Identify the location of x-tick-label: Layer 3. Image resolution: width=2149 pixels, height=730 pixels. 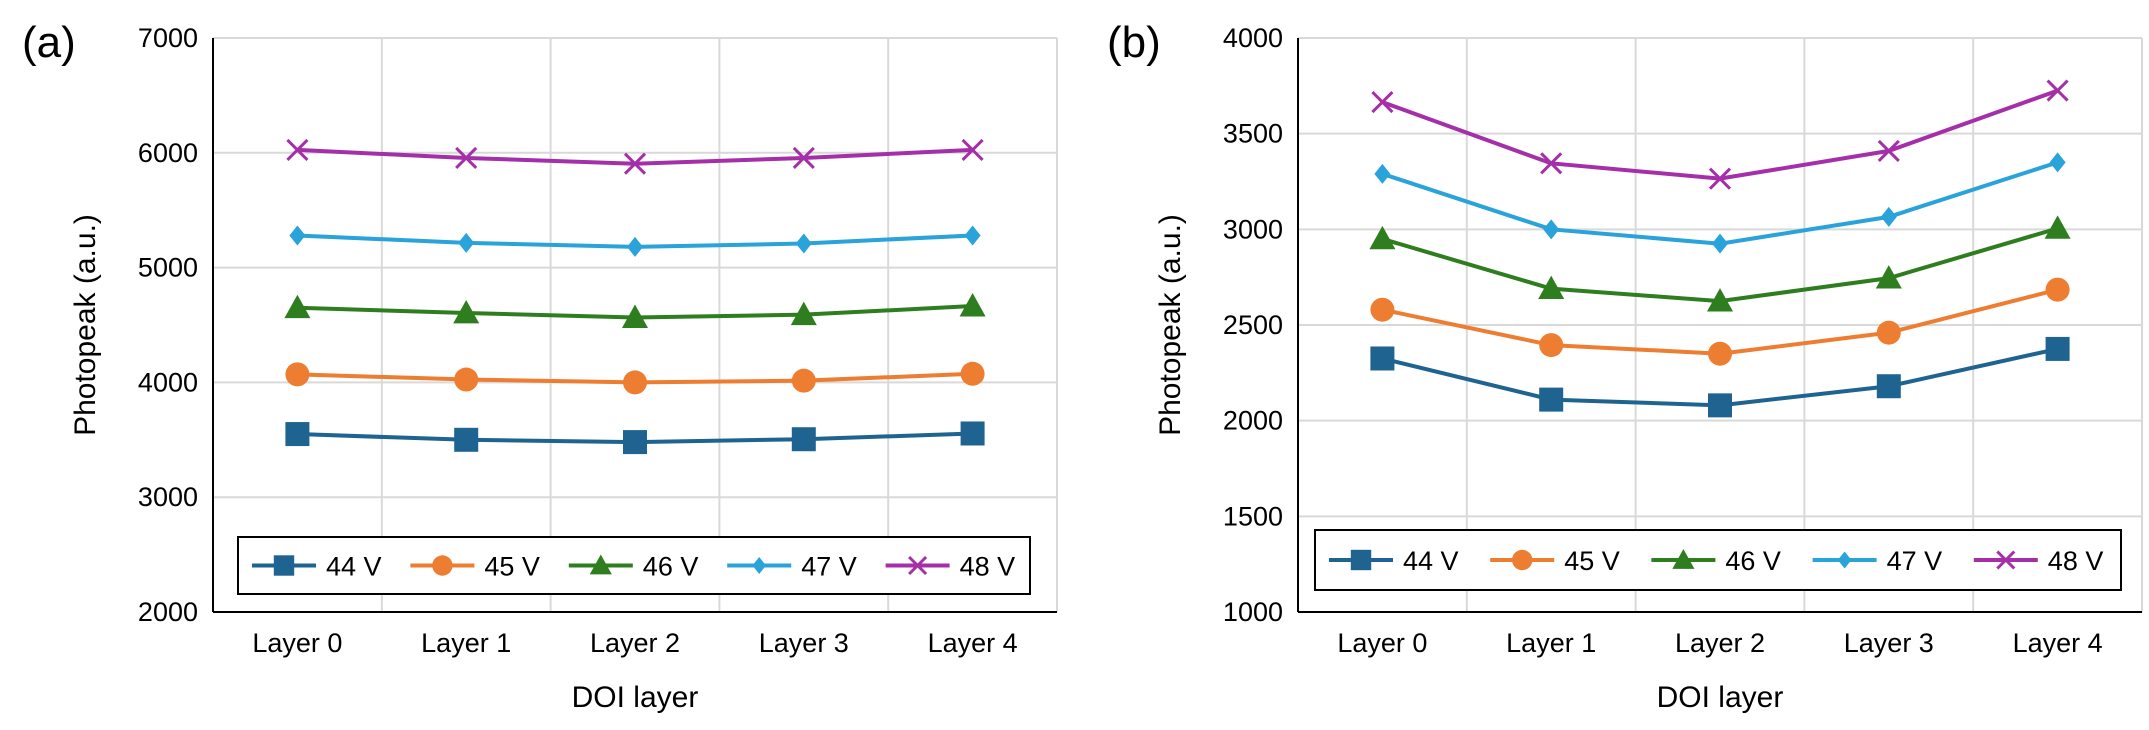
(1889, 643).